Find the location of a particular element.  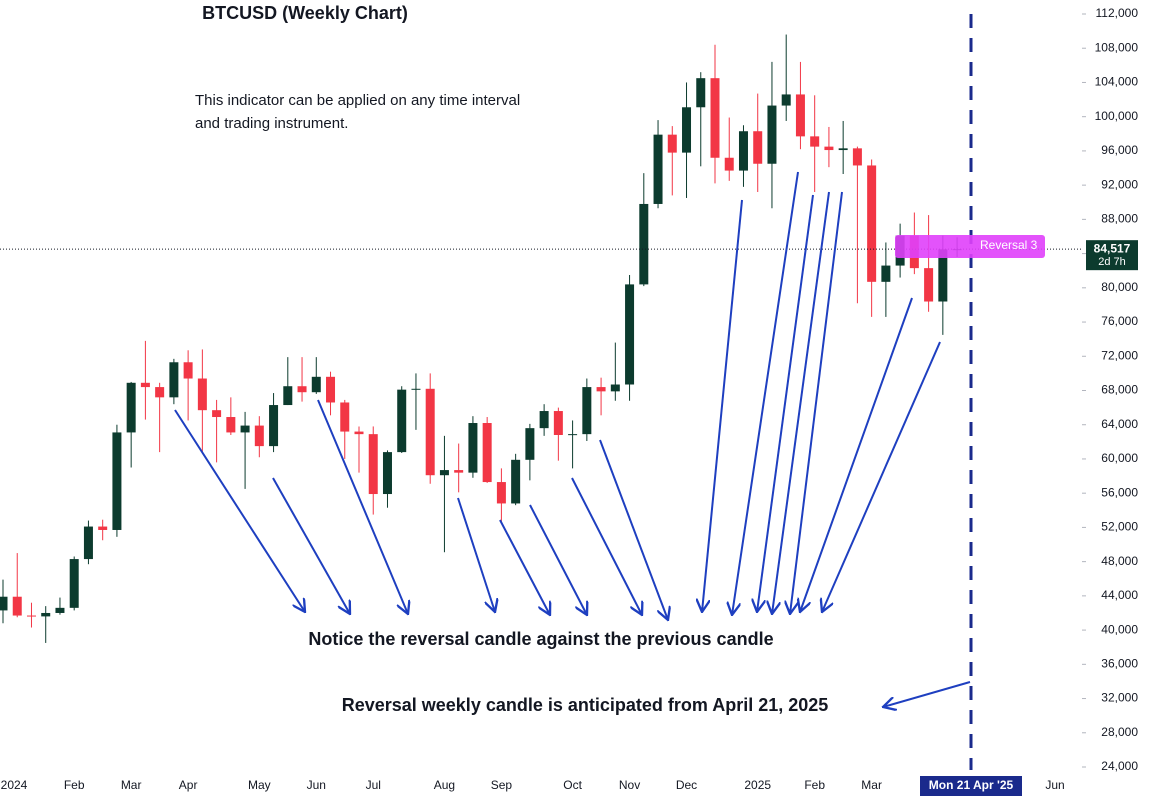

annotation: and trading instrument. is located at coordinates (271, 123).